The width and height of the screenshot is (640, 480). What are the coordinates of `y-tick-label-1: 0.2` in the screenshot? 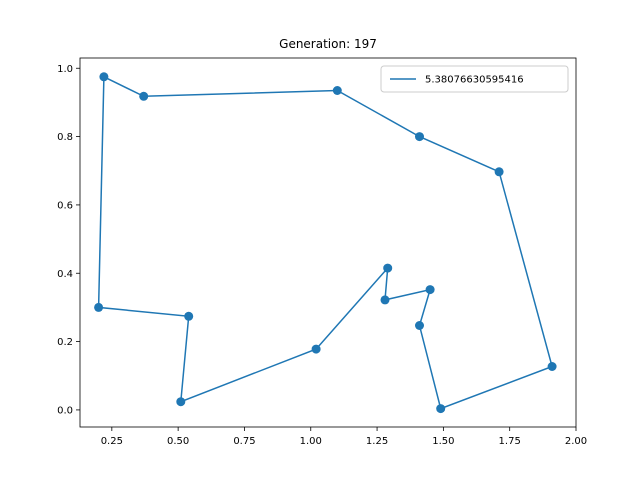 It's located at (65, 342).